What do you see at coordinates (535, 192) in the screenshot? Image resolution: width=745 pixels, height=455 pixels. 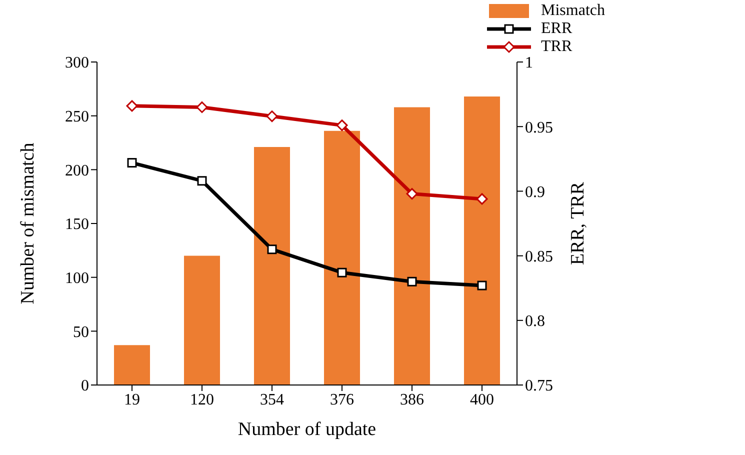 I see `y2-tick-label: 0.9` at bounding box center [535, 192].